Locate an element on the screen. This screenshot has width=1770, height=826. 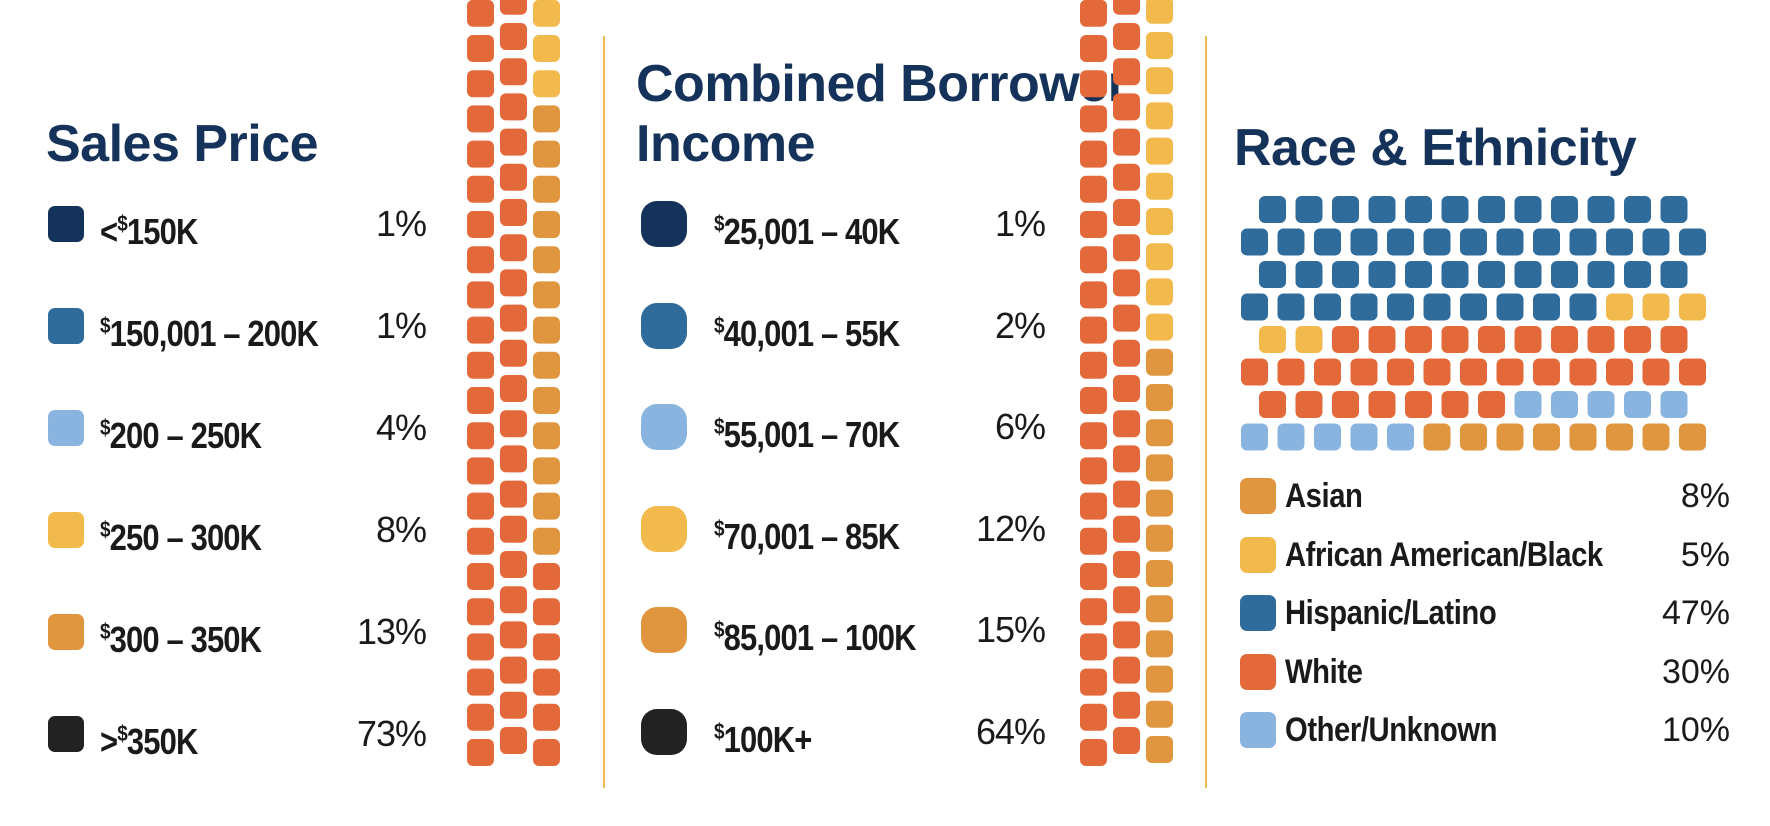
legend-label: $100K+ is located at coordinates (763, 736).